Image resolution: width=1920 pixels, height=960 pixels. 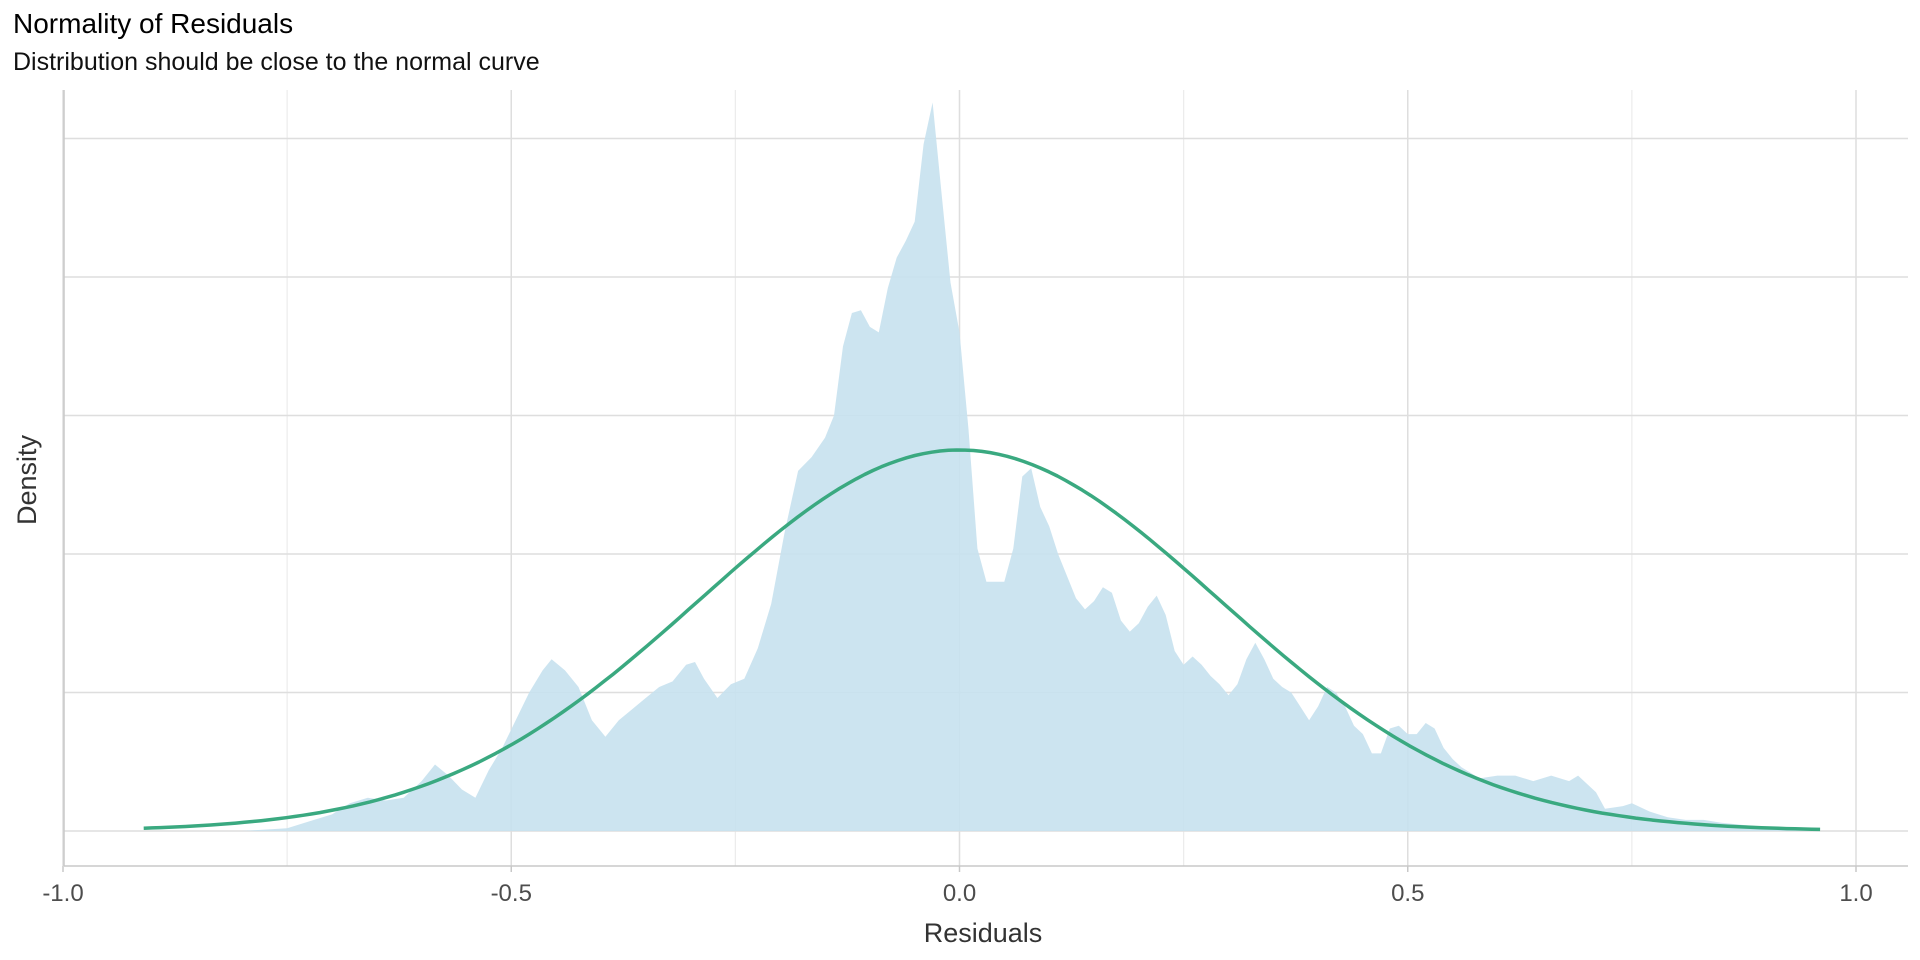 I want to click on x-tick-label-3: 0.5, so click(x=1407, y=893).